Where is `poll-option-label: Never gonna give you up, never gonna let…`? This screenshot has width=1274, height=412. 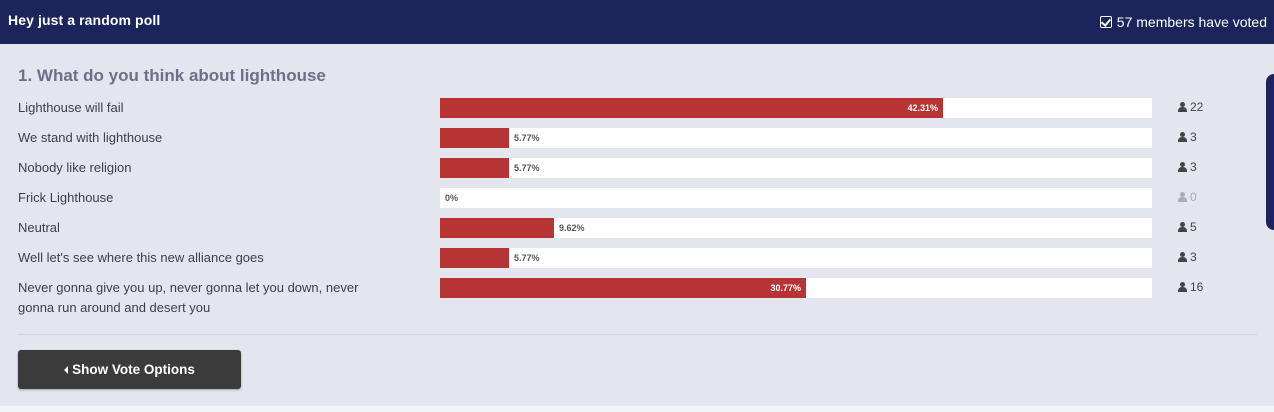 poll-option-label: Never gonna give you up, never gonna let… is located at coordinates (188, 297).